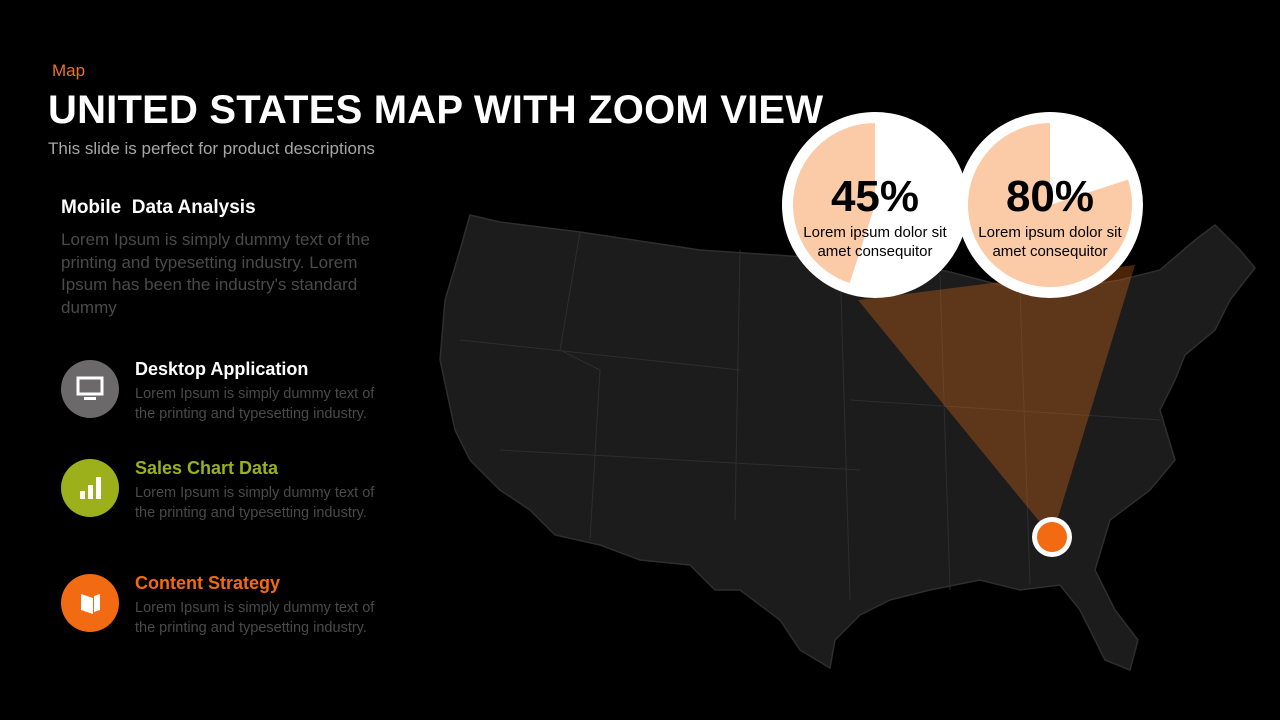 This screenshot has height=720, width=1280. Describe the element at coordinates (875, 196) in the screenshot. I see `stat-value: 45%` at that location.